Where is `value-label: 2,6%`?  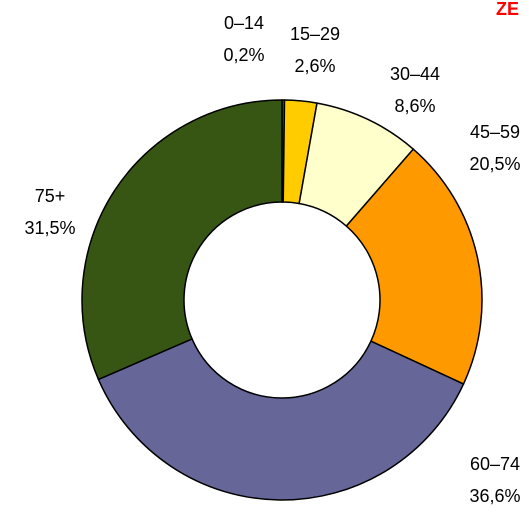 value-label: 2,6% is located at coordinates (314, 66).